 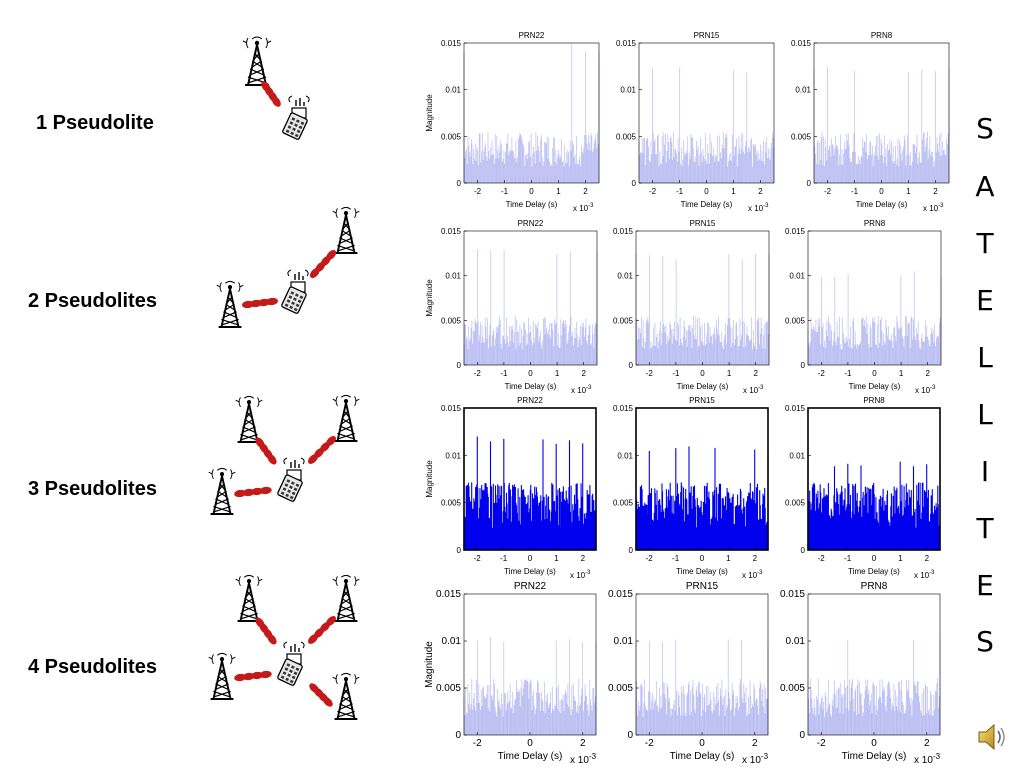 What do you see at coordinates (284, 378) in the screenshot?
I see `pseudolite-scenes` at bounding box center [284, 378].